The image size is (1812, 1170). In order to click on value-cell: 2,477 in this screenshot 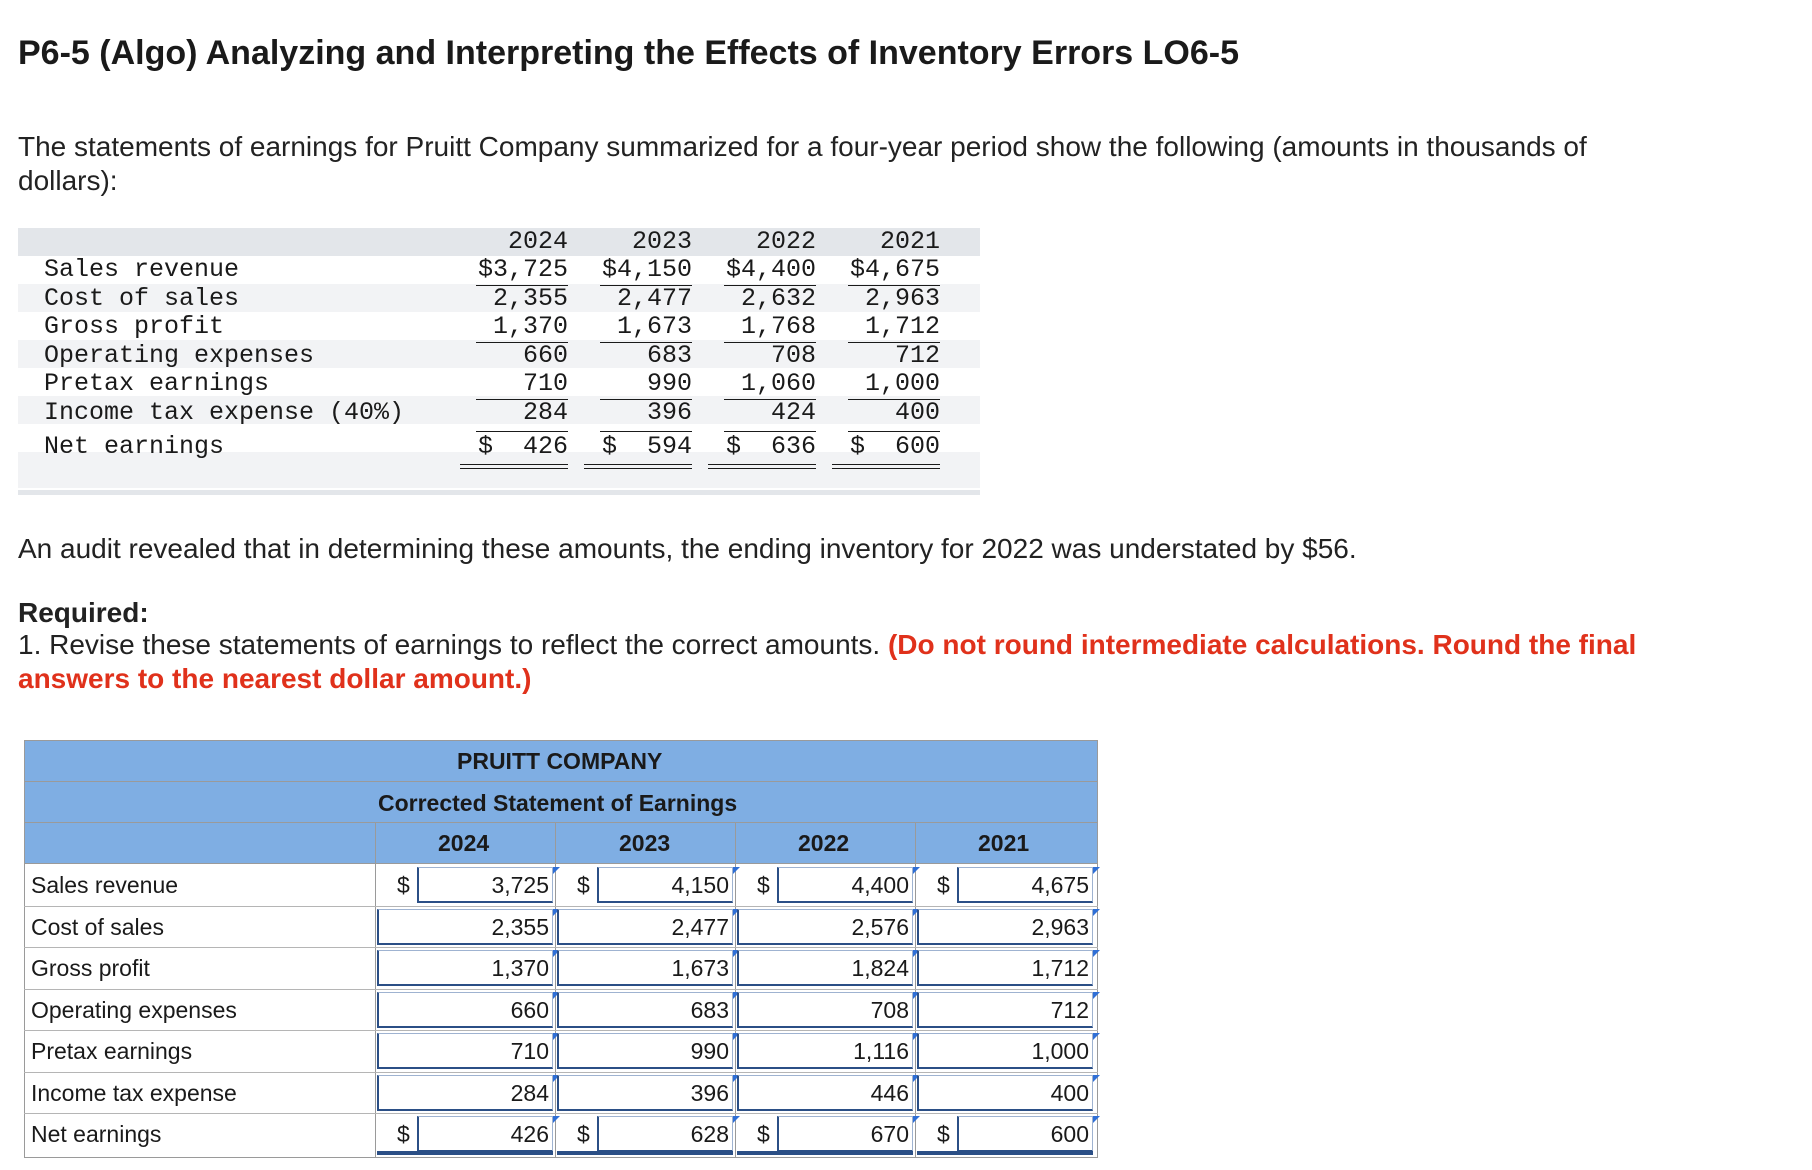, I will do `click(700, 926)`.